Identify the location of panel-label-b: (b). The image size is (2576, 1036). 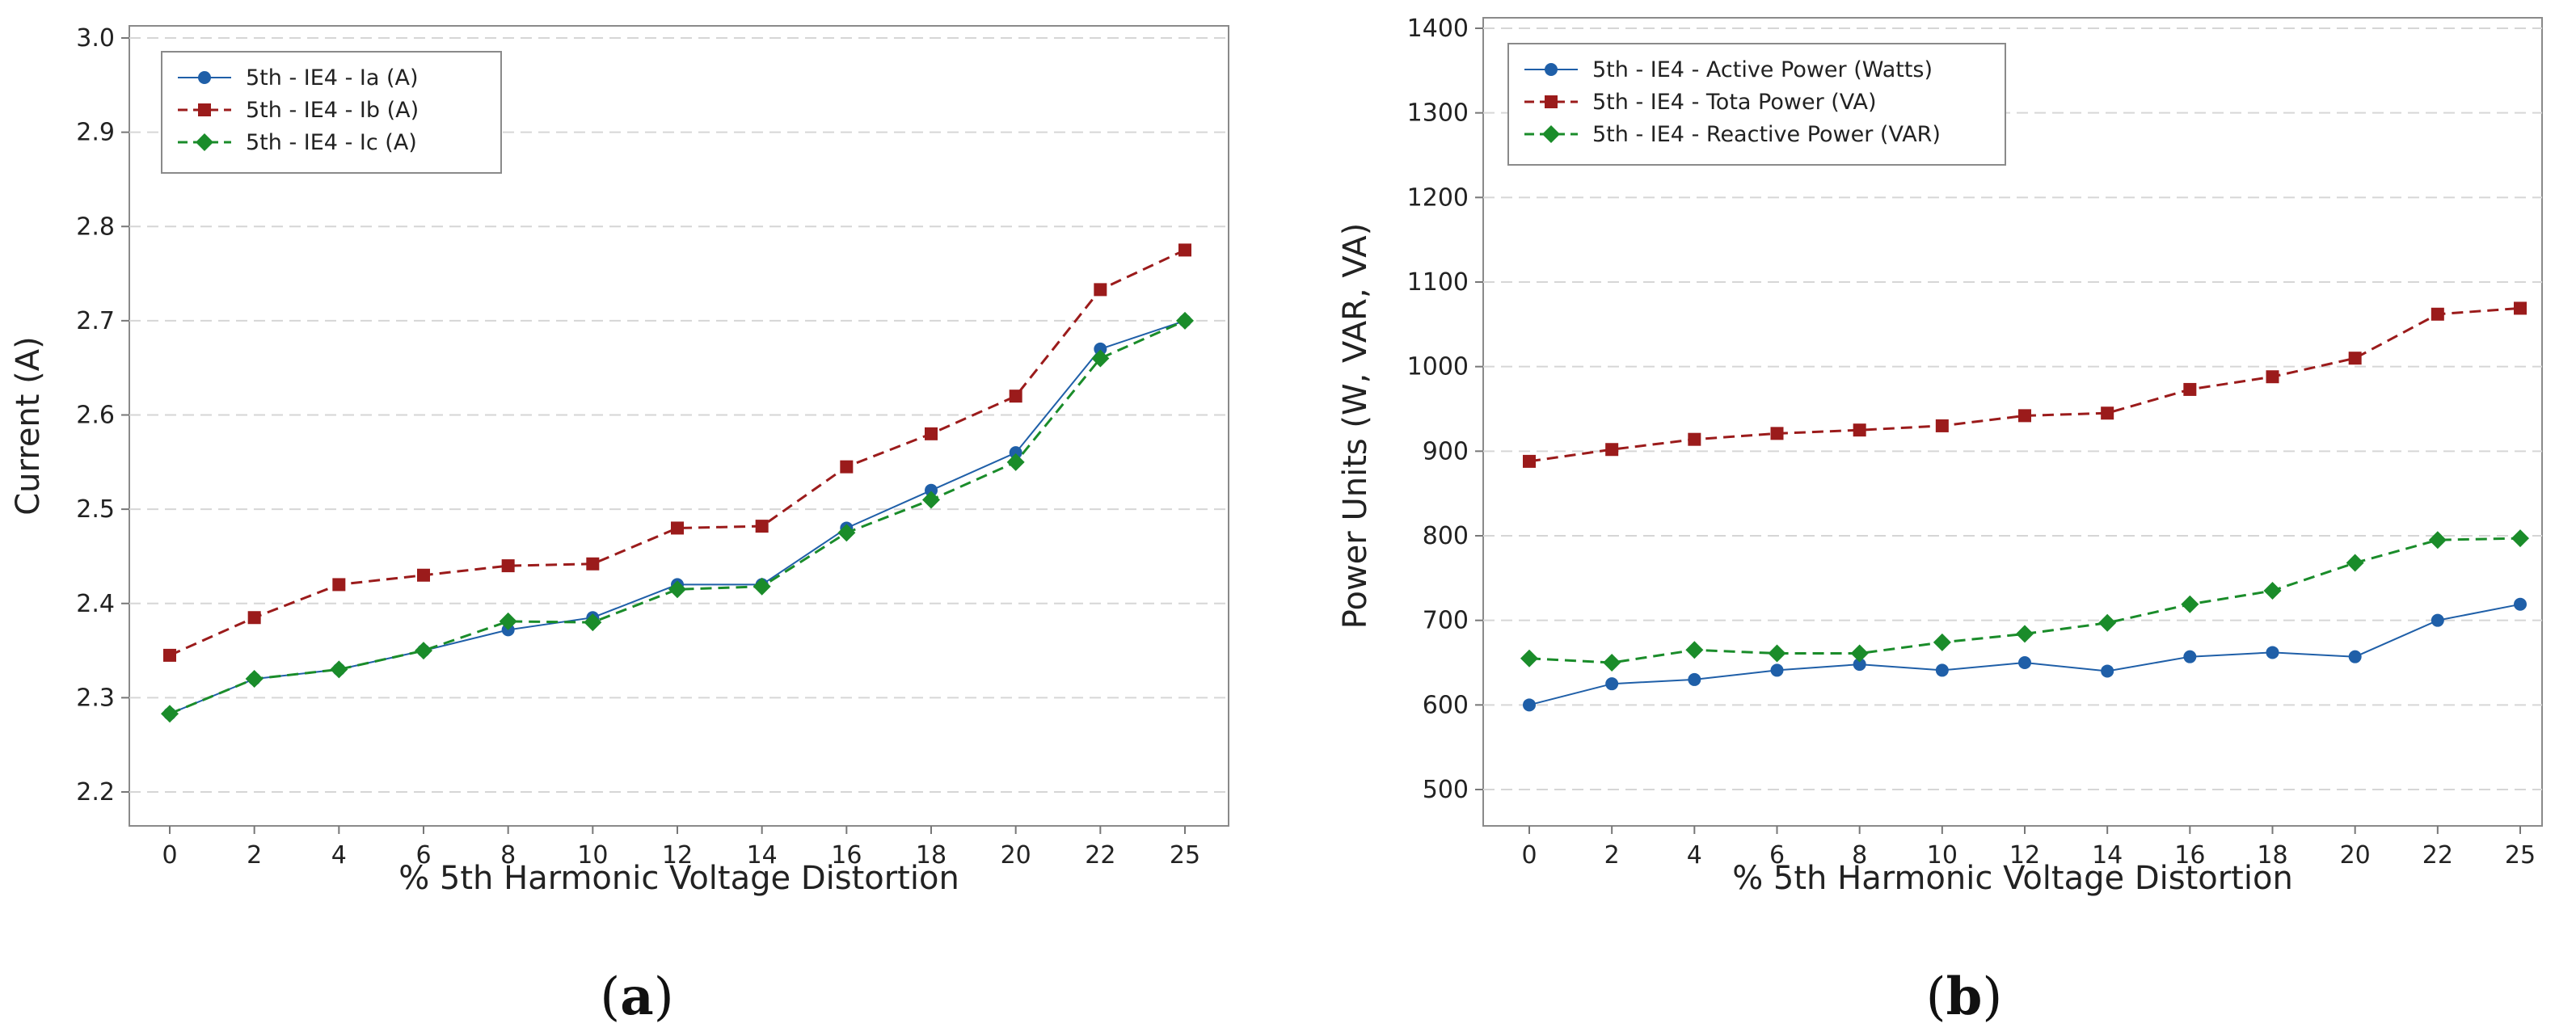
(1965, 997).